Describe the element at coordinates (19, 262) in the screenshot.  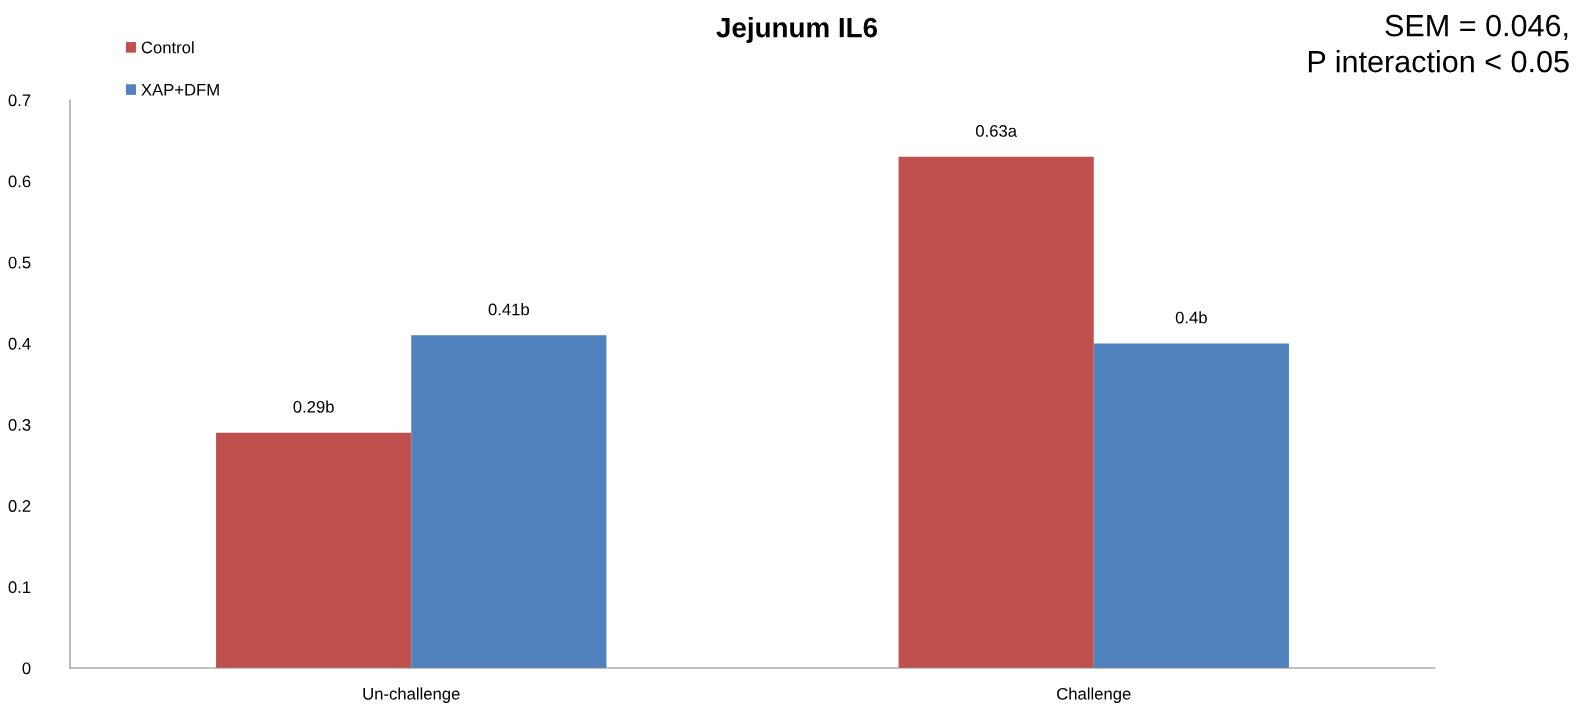
I see `y-tick-label: 0.5` at that location.